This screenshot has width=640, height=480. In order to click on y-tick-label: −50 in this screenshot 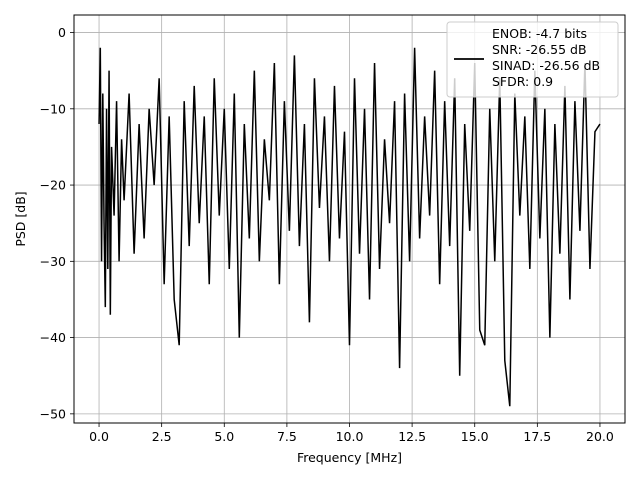, I will do `click(53, 413)`.